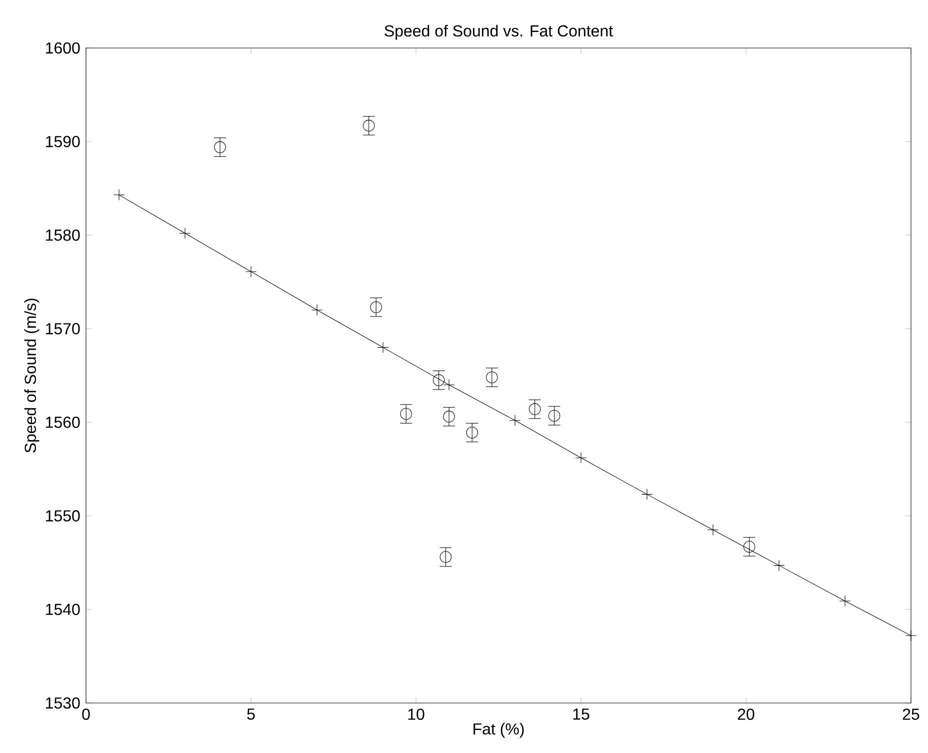 The width and height of the screenshot is (928, 753). Describe the element at coordinates (63, 328) in the screenshot. I see `y-tick-label: 1570` at that location.